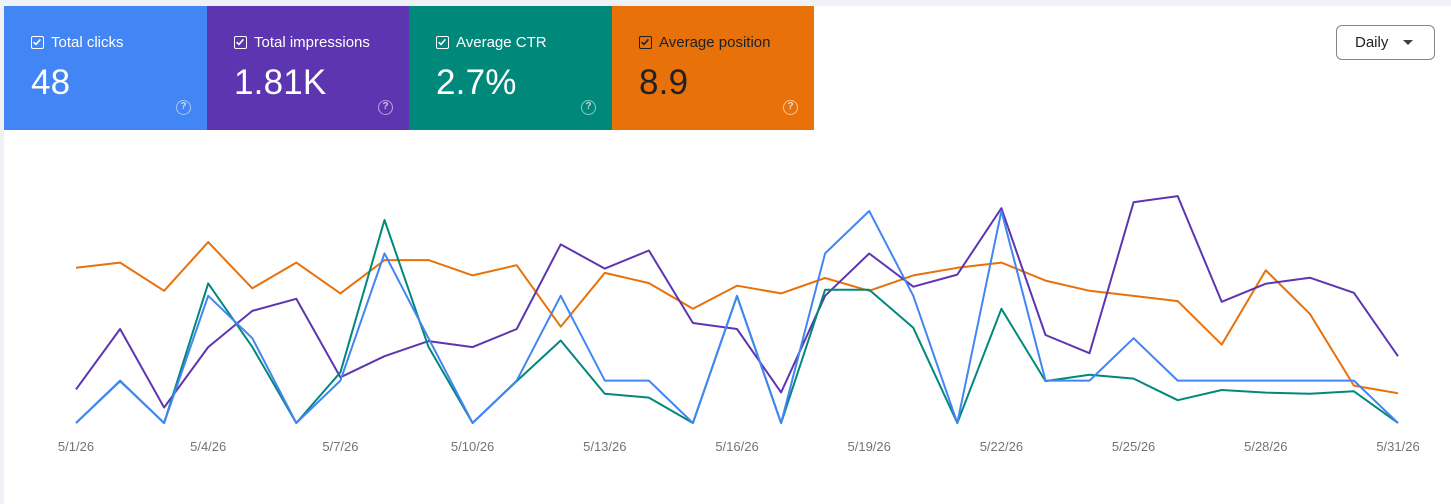 This screenshot has width=1451, height=504. Describe the element at coordinates (476, 82) in the screenshot. I see `metric-value: 2.7%` at that location.